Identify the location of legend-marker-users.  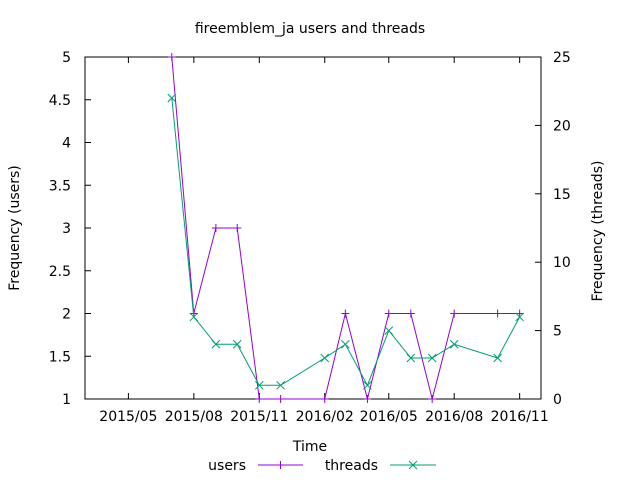
(280, 465).